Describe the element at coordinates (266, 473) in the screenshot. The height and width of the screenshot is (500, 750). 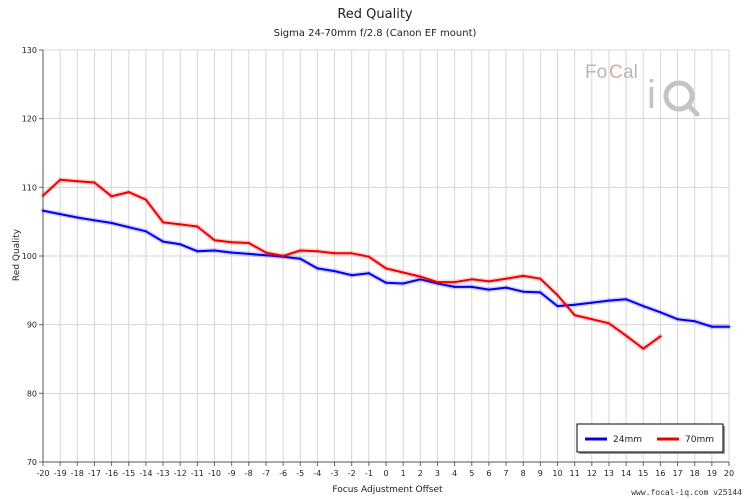
I see `x-tick-label: -7` at that location.